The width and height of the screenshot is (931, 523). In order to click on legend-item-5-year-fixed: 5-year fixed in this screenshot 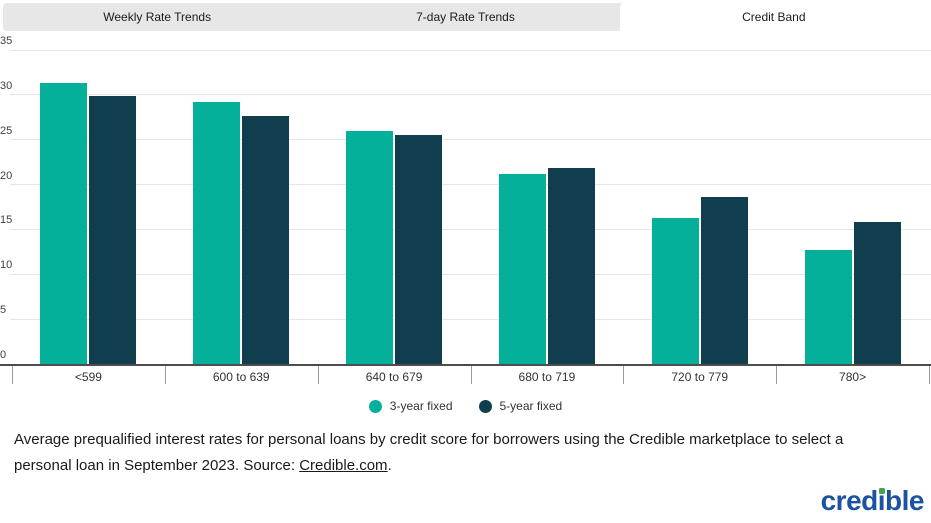, I will do `click(520, 406)`.